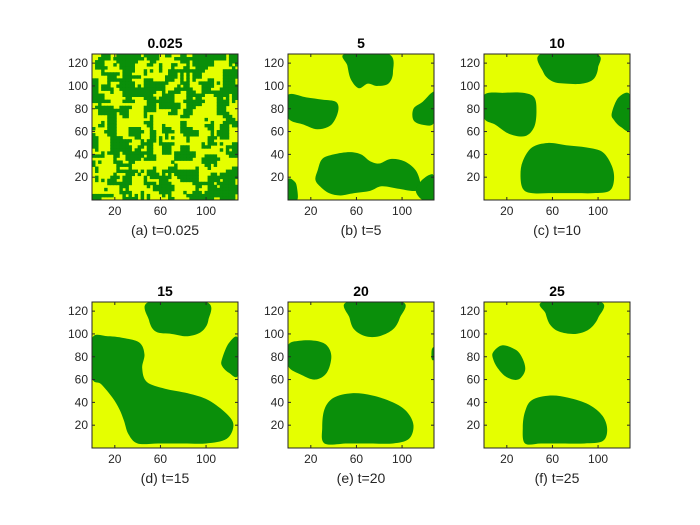 Image resolution: width=700 pixels, height=525 pixels. I want to click on y-tick-label: 60, so click(474, 380).